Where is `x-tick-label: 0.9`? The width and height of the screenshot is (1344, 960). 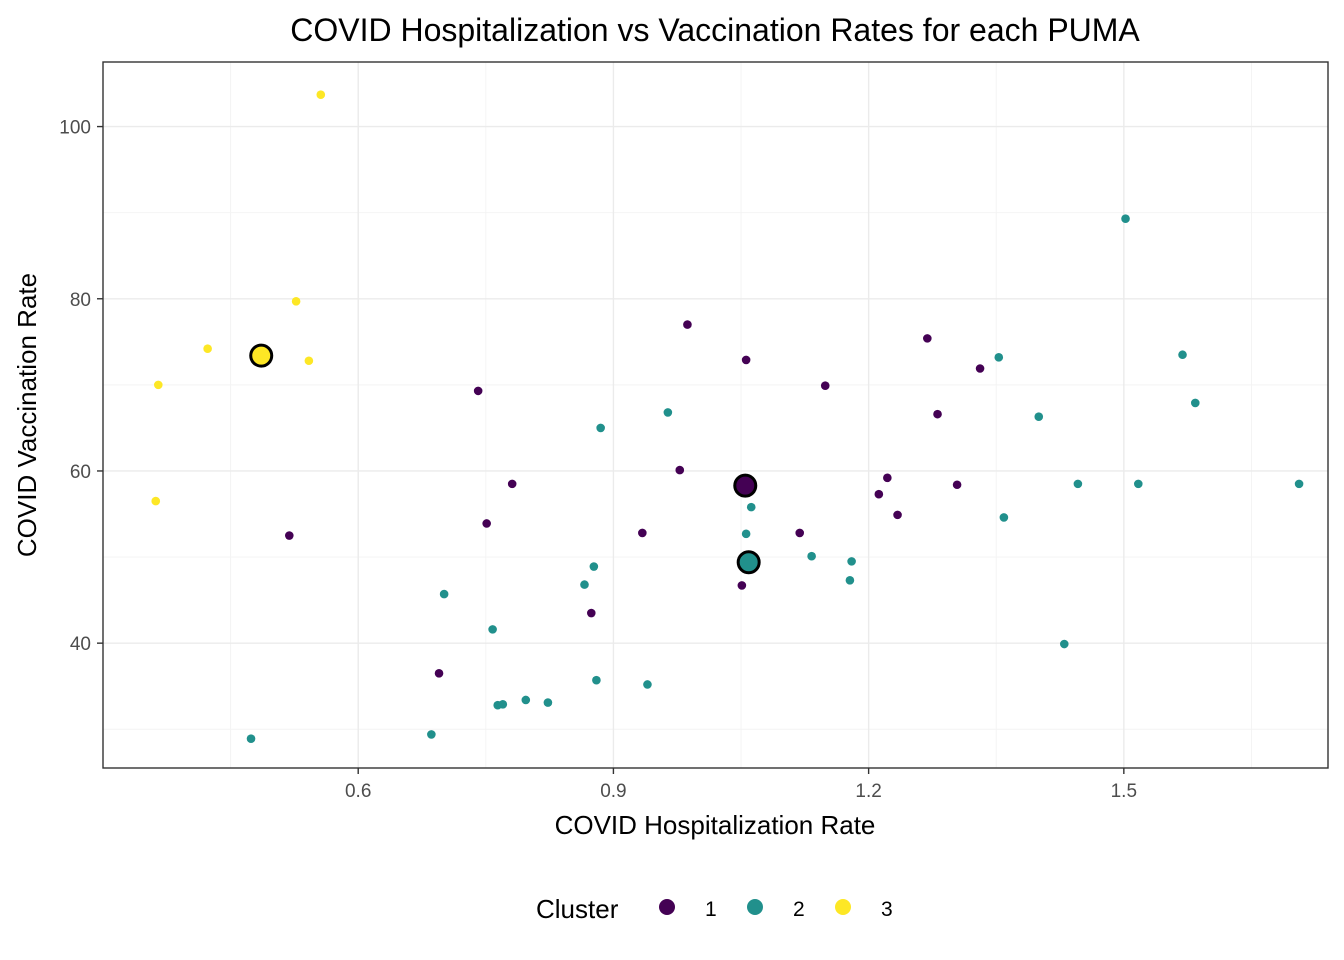 x-tick-label: 0.9 is located at coordinates (613, 791).